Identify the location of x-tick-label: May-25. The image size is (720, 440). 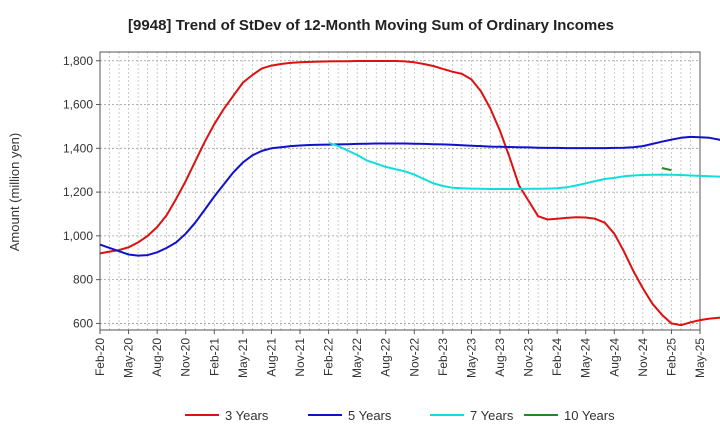
(700, 358).